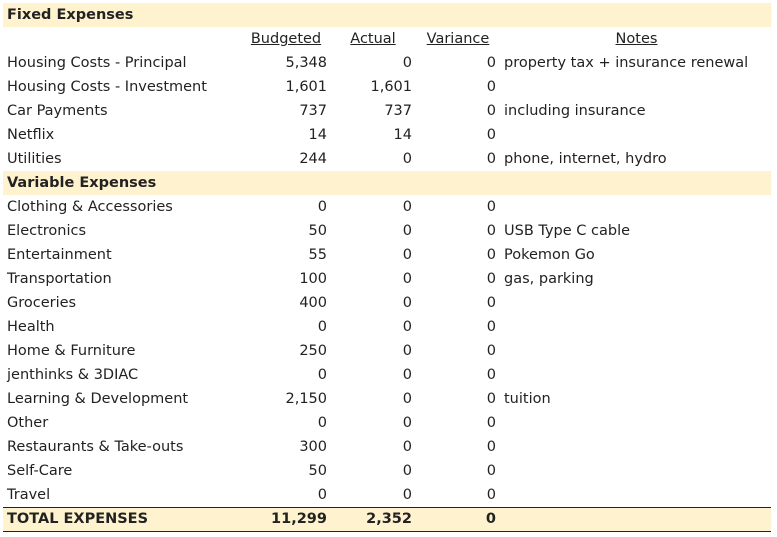 Image resolution: width=777 pixels, height=537 pixels. What do you see at coordinates (82, 183) in the screenshot?
I see `variable-expenses-title: Variable Expenses` at bounding box center [82, 183].